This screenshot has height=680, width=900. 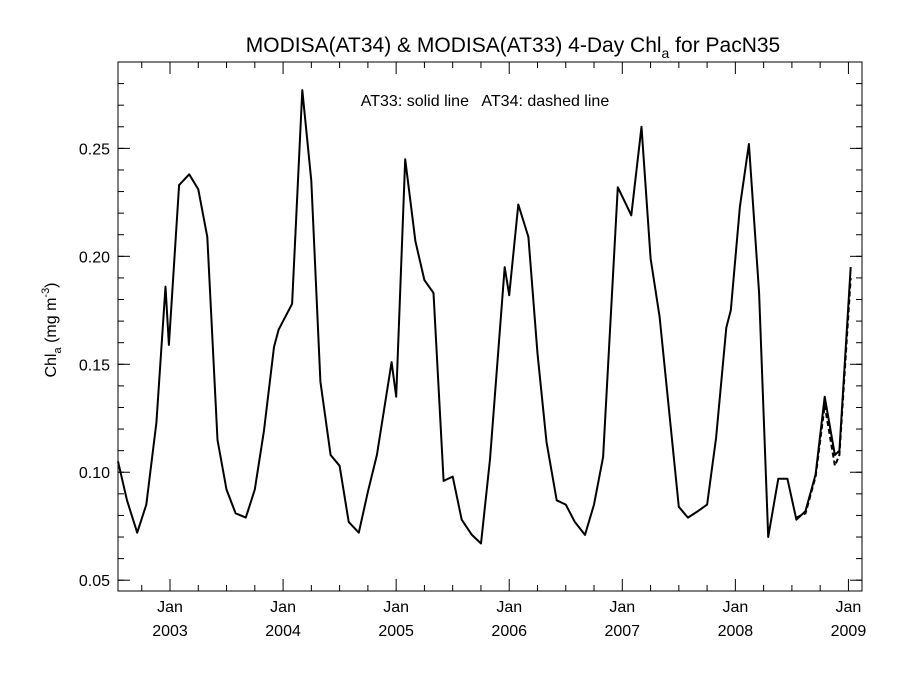 What do you see at coordinates (94, 581) in the screenshot?
I see `y-tick-label: 0.05` at bounding box center [94, 581].